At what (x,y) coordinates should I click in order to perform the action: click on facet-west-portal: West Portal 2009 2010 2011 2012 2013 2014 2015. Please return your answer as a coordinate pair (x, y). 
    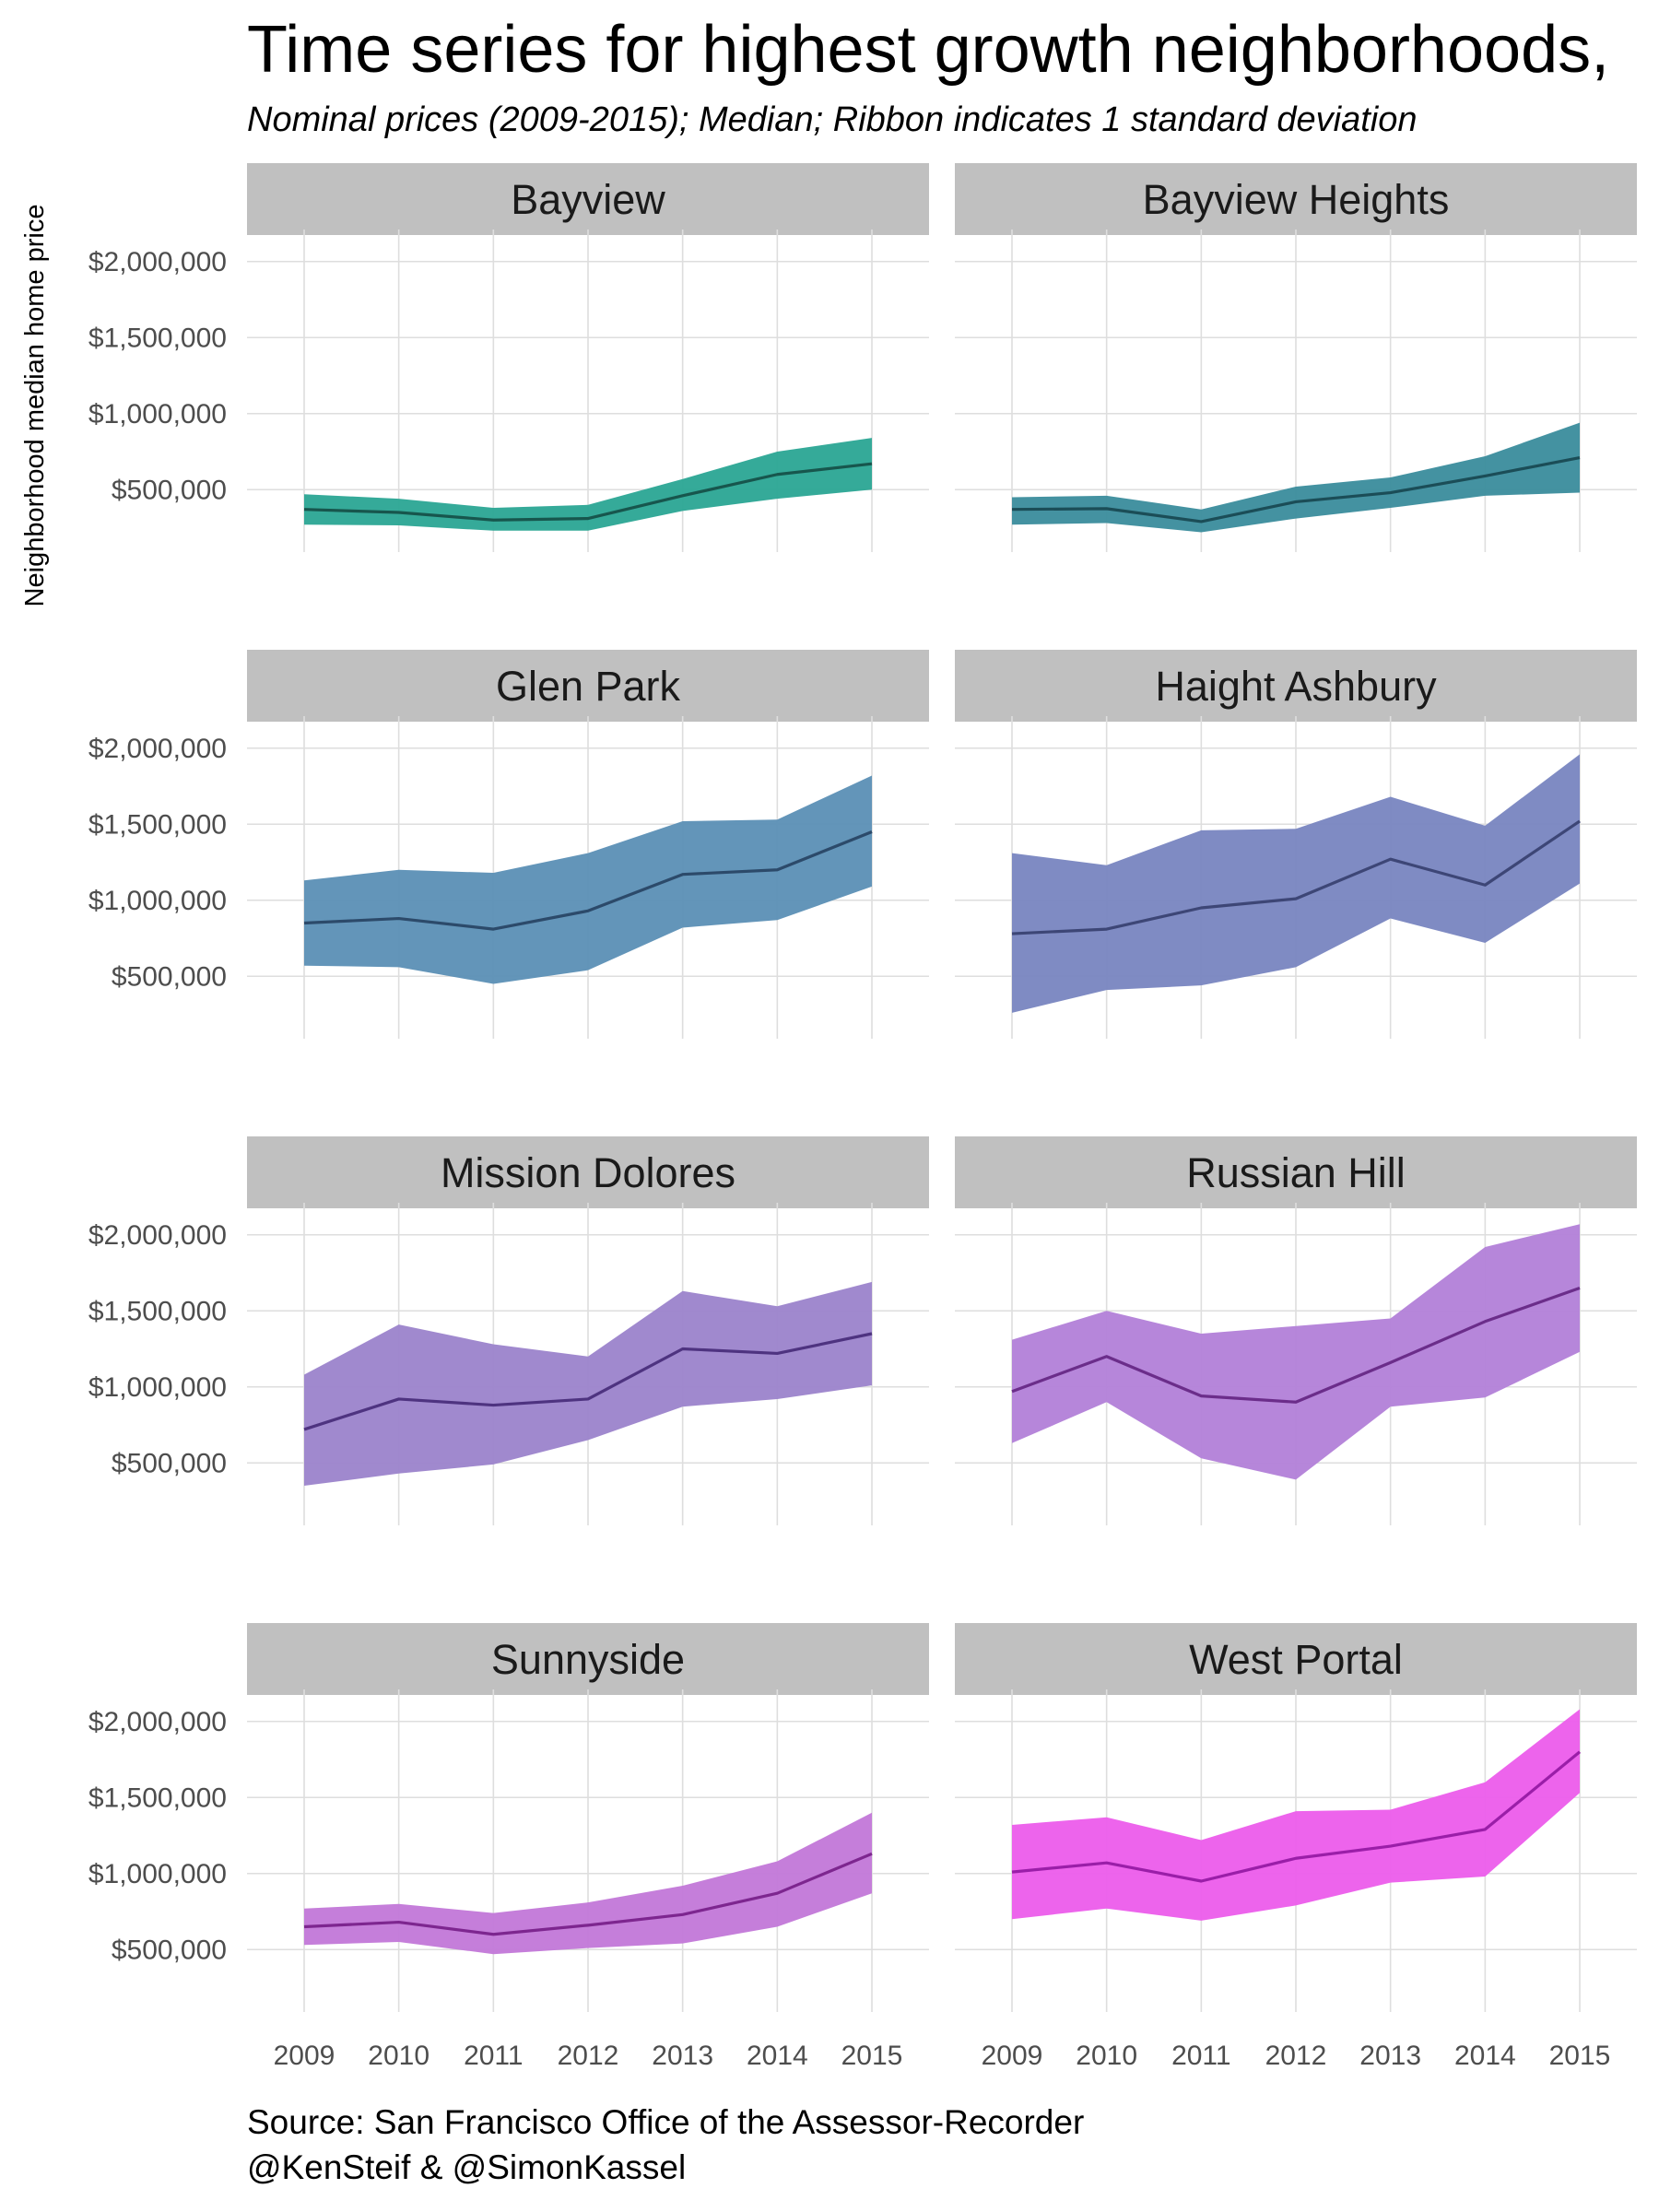
    Looking at the image, I should click on (1296, 1847).